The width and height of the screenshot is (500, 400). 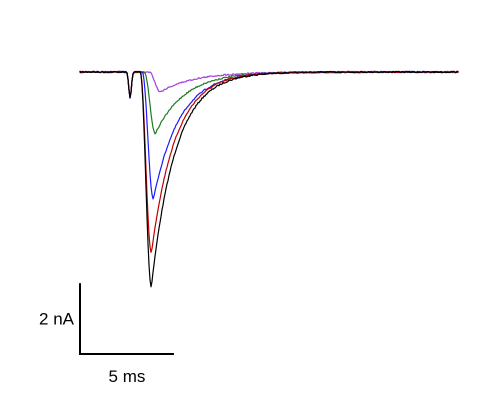 I want to click on scale-bar: 2 nA 5 ms, so click(x=106, y=334).